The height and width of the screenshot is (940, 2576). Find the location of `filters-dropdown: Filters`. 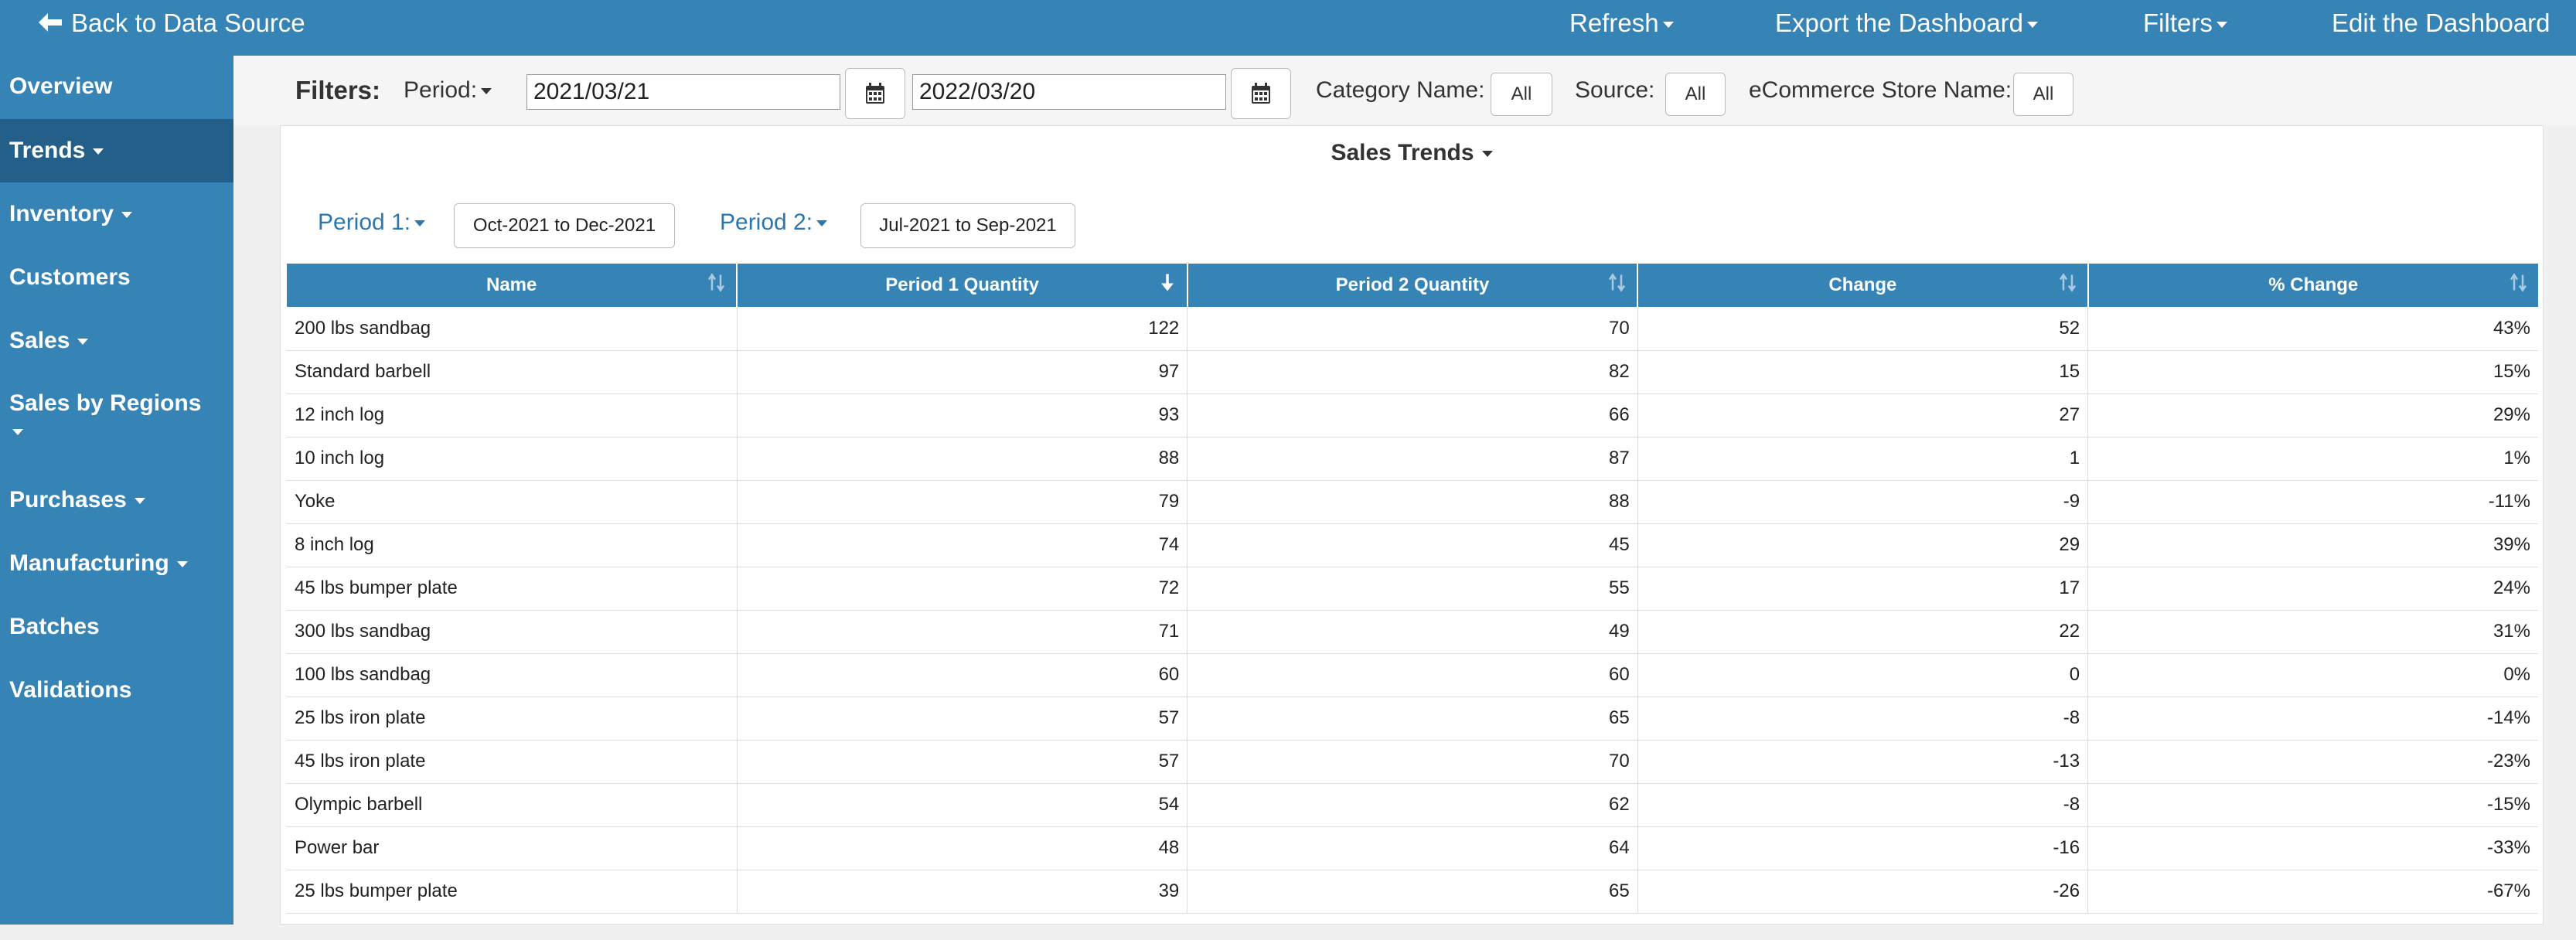

filters-dropdown: Filters is located at coordinates (2185, 23).